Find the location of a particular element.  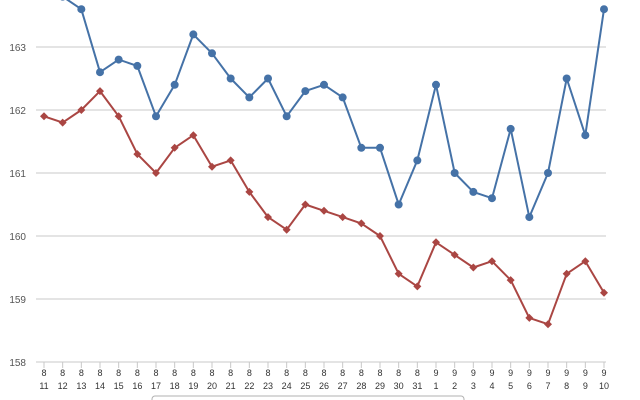

x-tick-day: 23 is located at coordinates (268, 386).